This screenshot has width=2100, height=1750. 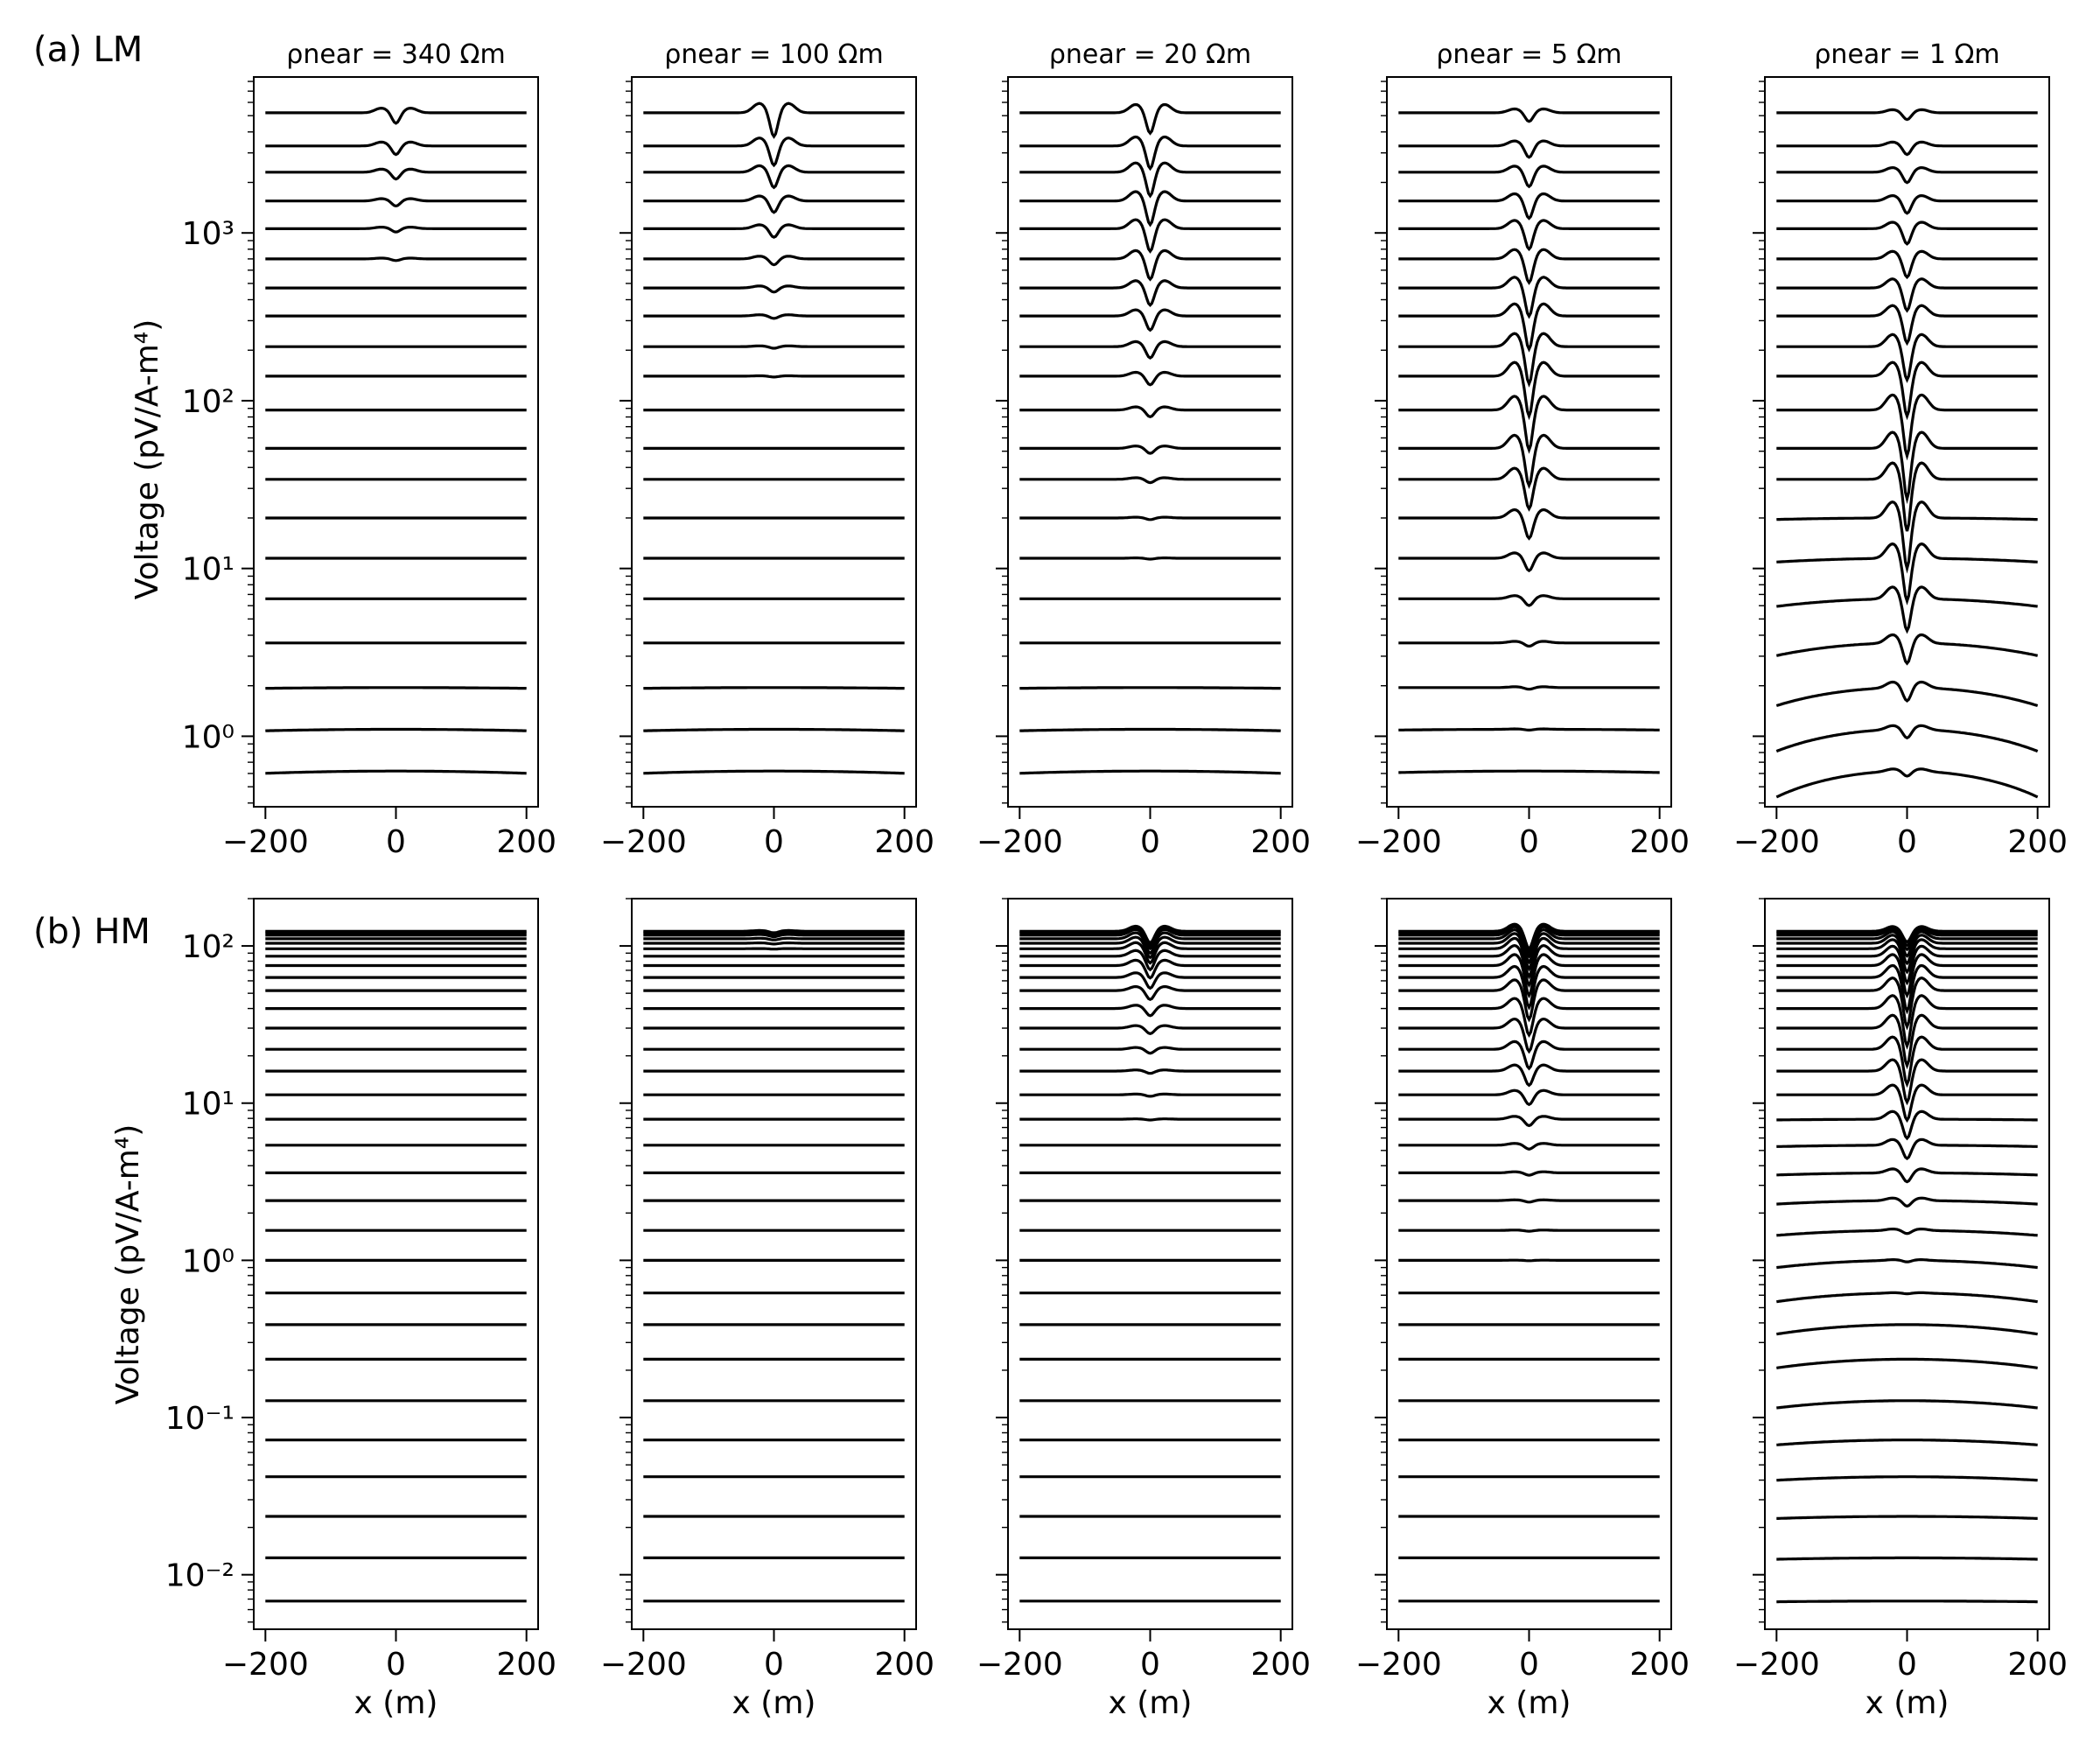 I want to click on panel-hm-2: −200 0 200 x (m), so click(x=767, y=1309).